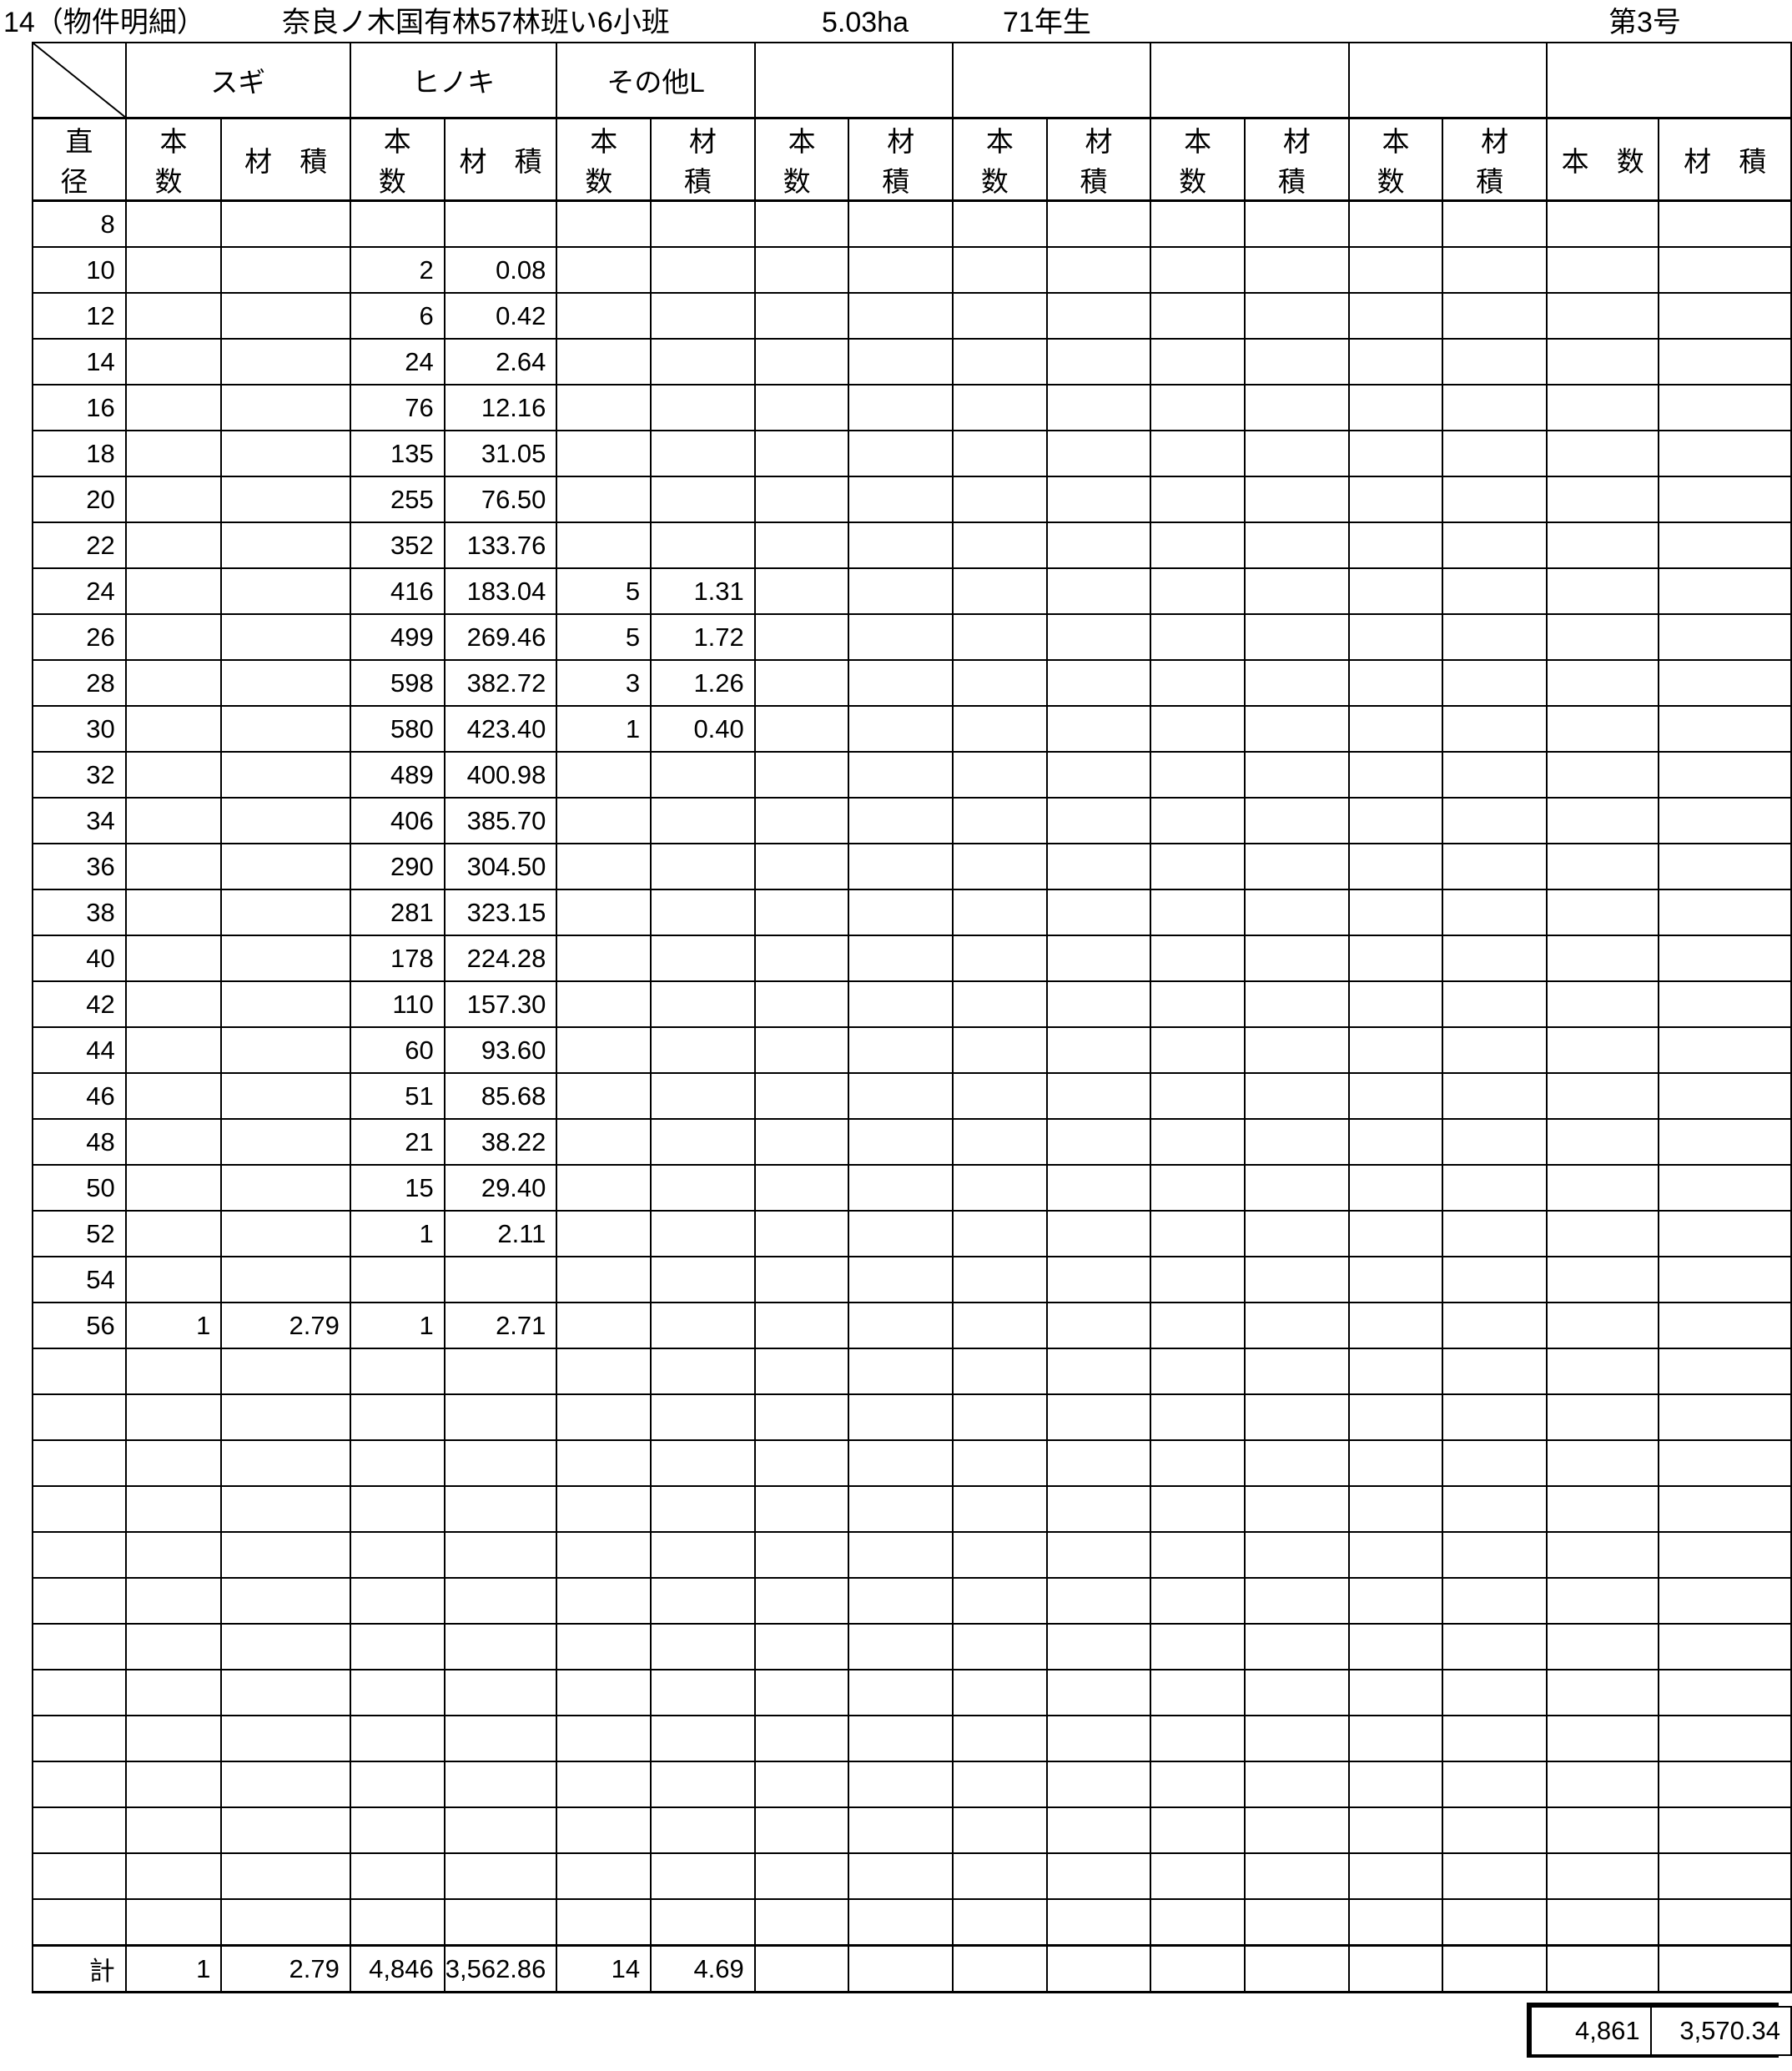 This screenshot has width=1792, height=2071. What do you see at coordinates (500, 591) in the screenshot?
I see `volume-cell-2: 183.04` at bounding box center [500, 591].